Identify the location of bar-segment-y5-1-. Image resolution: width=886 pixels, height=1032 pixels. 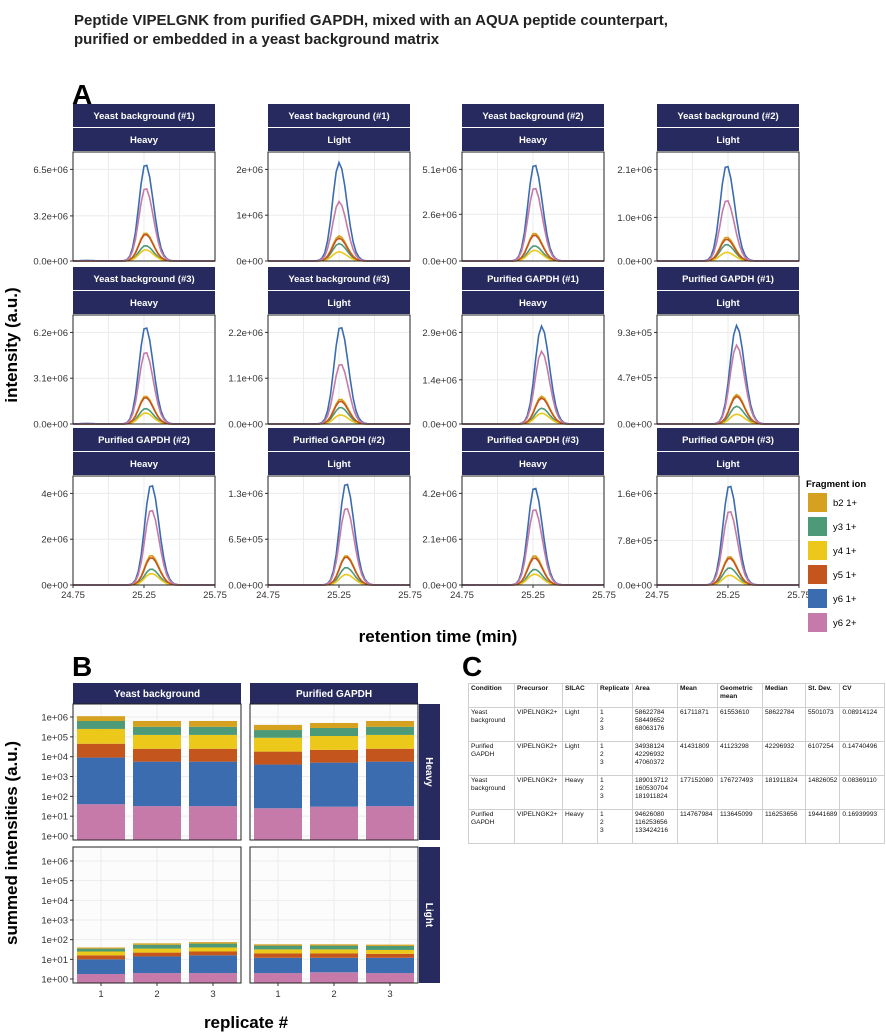
(157, 954).